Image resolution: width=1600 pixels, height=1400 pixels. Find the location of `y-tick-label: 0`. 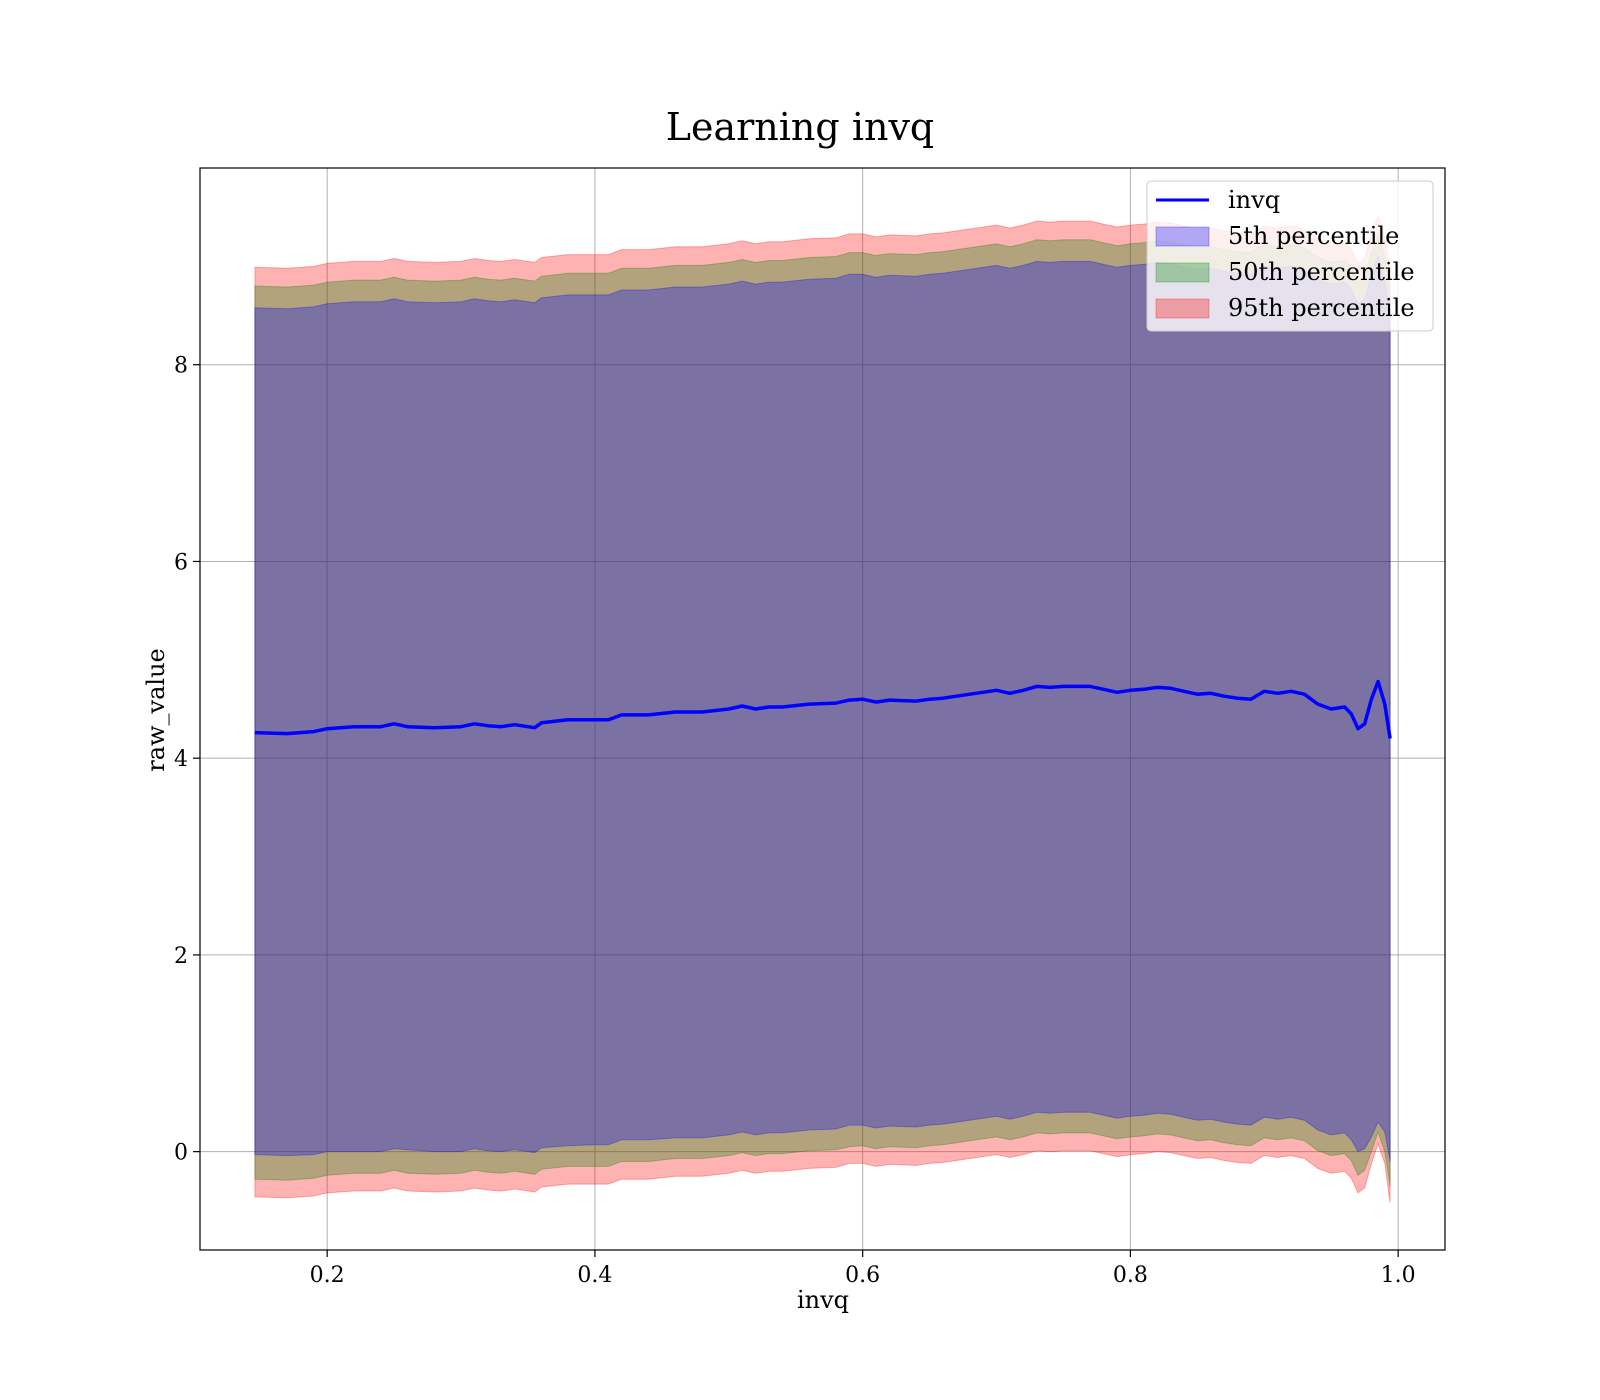

y-tick-label: 0 is located at coordinates (181, 1153).